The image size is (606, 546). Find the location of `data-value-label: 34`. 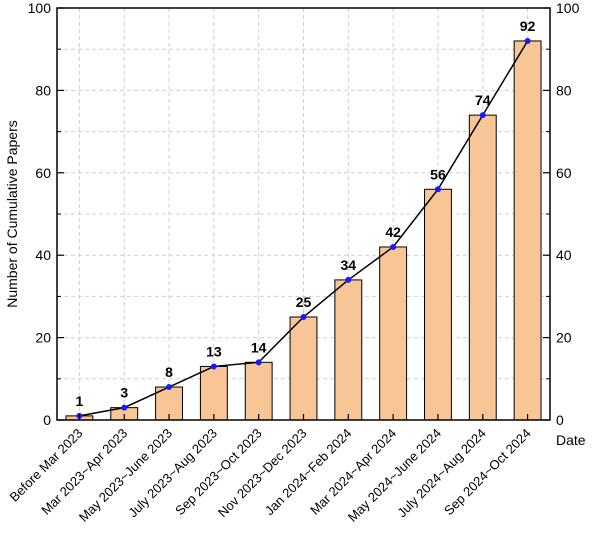

data-value-label: 34 is located at coordinates (349, 265).